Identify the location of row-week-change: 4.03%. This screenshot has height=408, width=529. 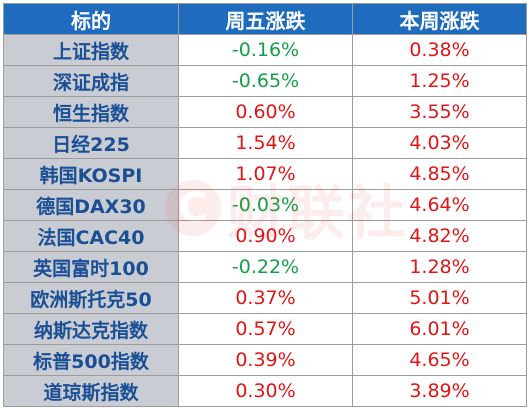
(439, 143).